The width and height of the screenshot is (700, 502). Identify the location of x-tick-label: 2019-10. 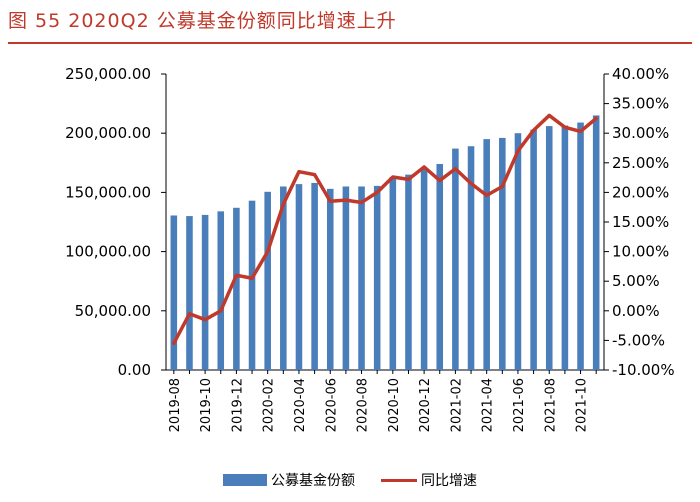
(206, 405).